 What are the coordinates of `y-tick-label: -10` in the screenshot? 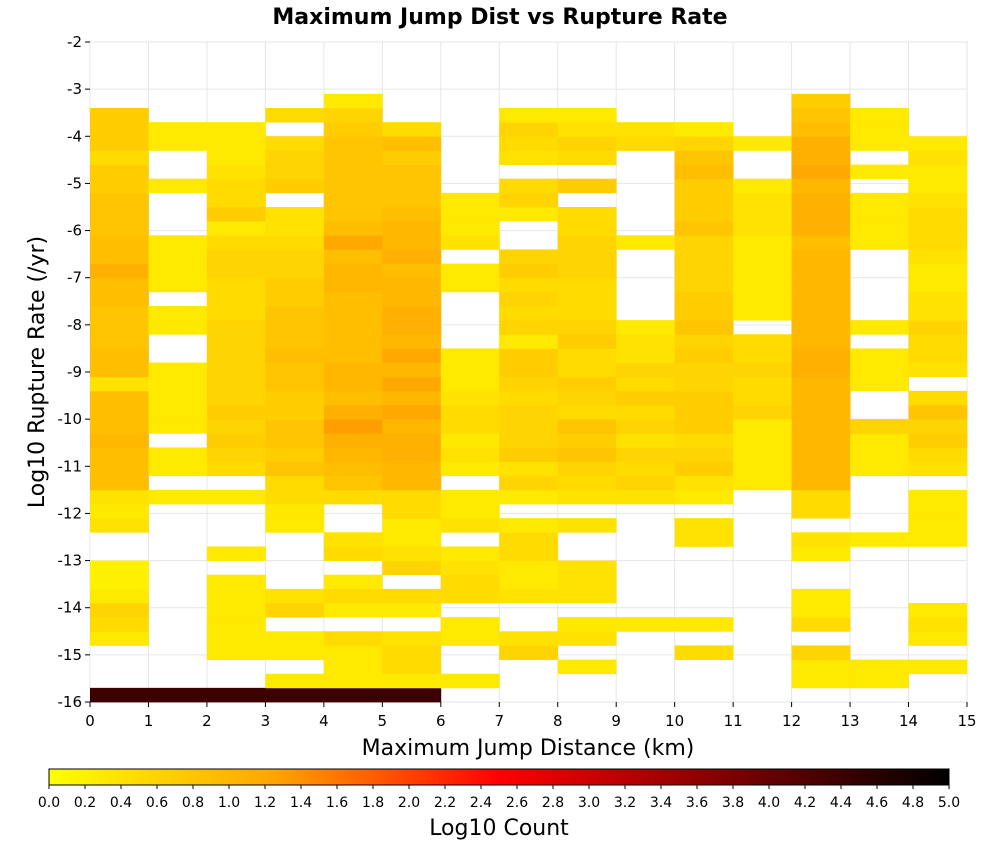 It's located at (70, 419).